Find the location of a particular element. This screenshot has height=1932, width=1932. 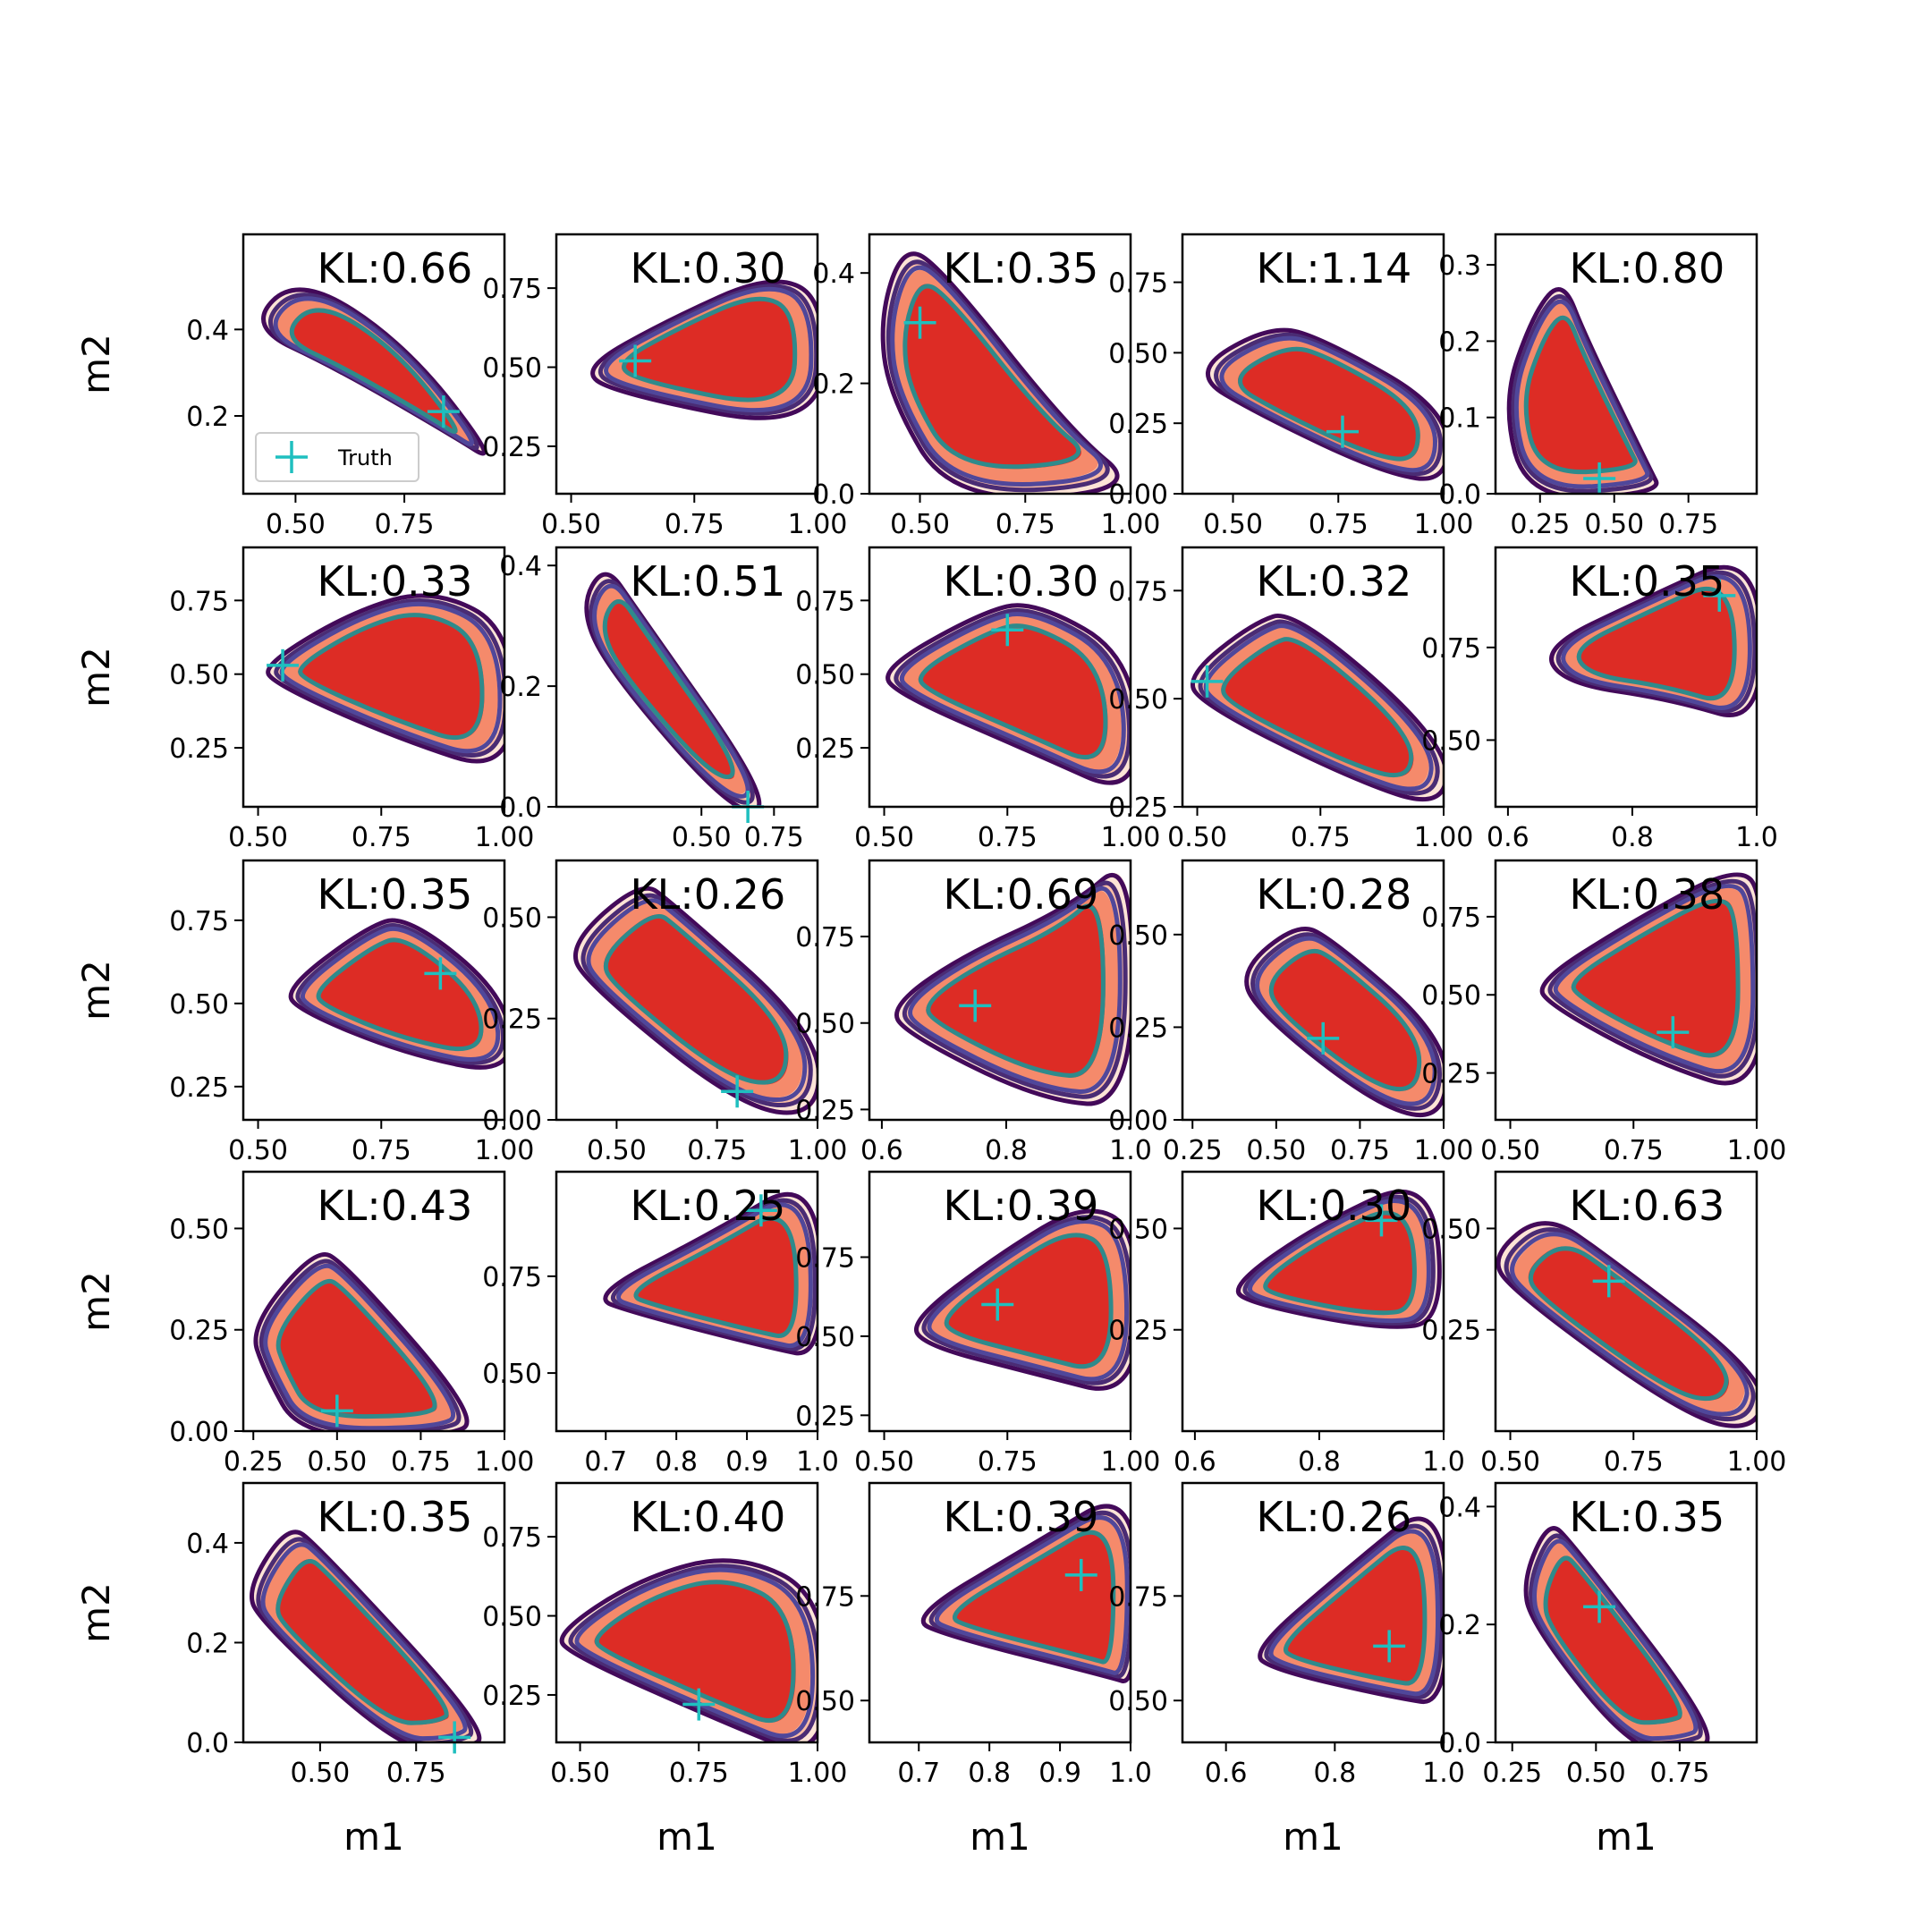

panel-11: 0.50 0.75 1.00 0.25 0.50 0.75 KL:0.35 is located at coordinates (352, 1012).